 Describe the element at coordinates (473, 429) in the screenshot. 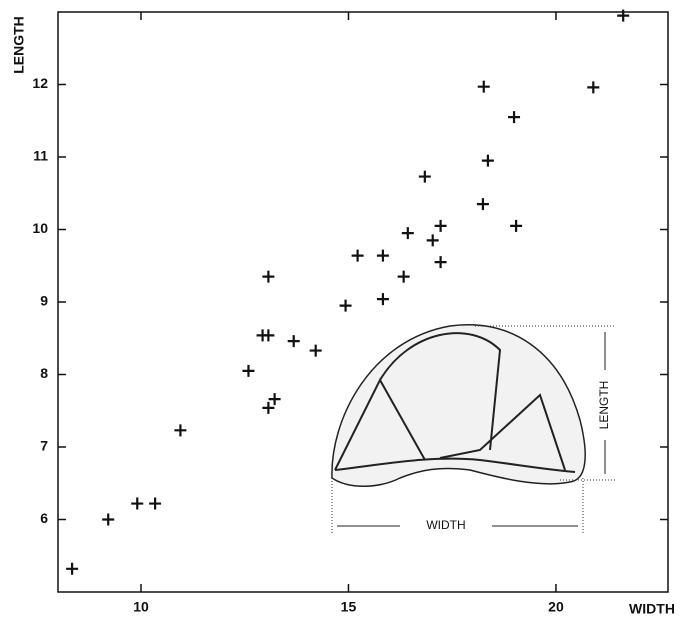

I see `inset-illustration` at that location.